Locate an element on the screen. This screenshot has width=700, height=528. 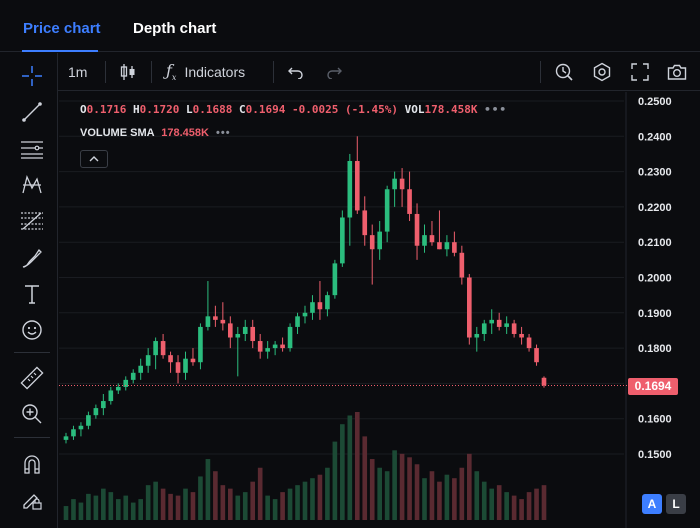
magnet-icon is located at coordinates (32, 464).